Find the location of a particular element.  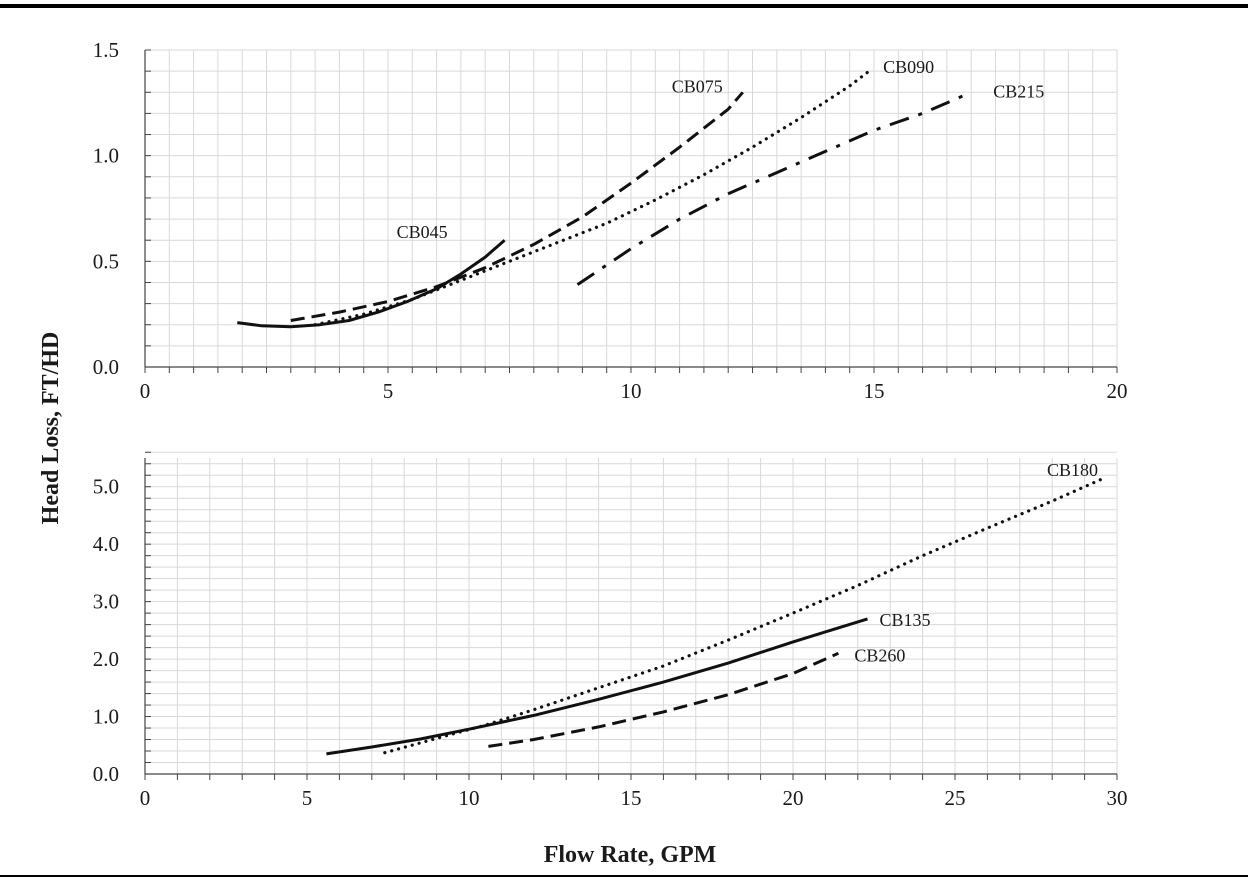

series-label-cb260: CB260 is located at coordinates (879, 655).